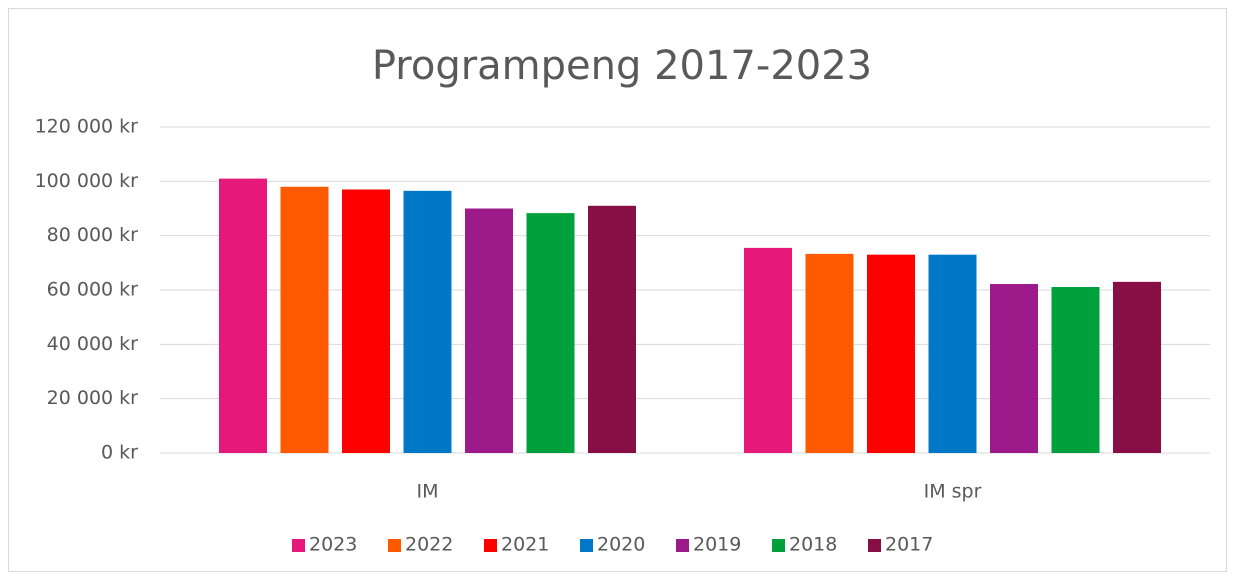 The image size is (1235, 580). I want to click on legend-label: 2018, so click(813, 545).